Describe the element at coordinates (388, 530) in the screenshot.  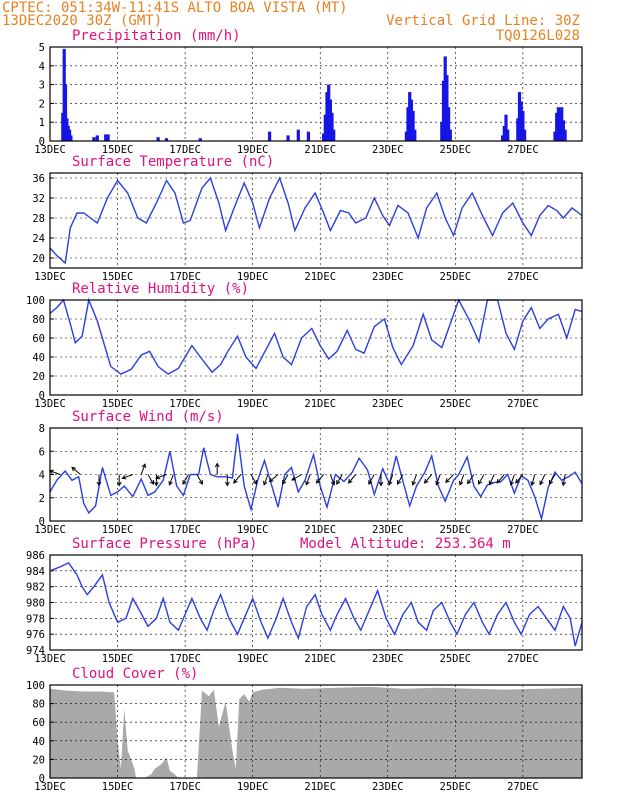
I see `x-tick-label: 23DEC` at that location.